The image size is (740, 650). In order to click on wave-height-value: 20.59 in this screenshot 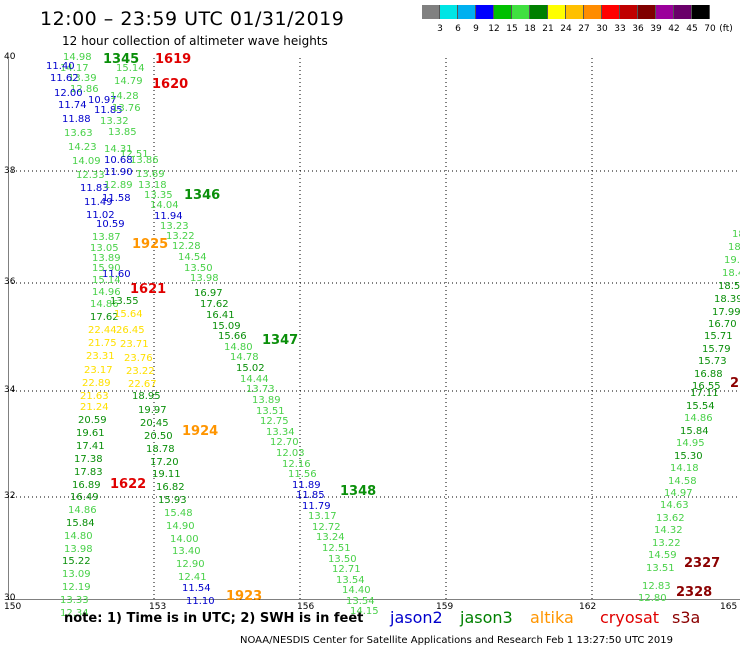, I will do `click(92, 420)`.